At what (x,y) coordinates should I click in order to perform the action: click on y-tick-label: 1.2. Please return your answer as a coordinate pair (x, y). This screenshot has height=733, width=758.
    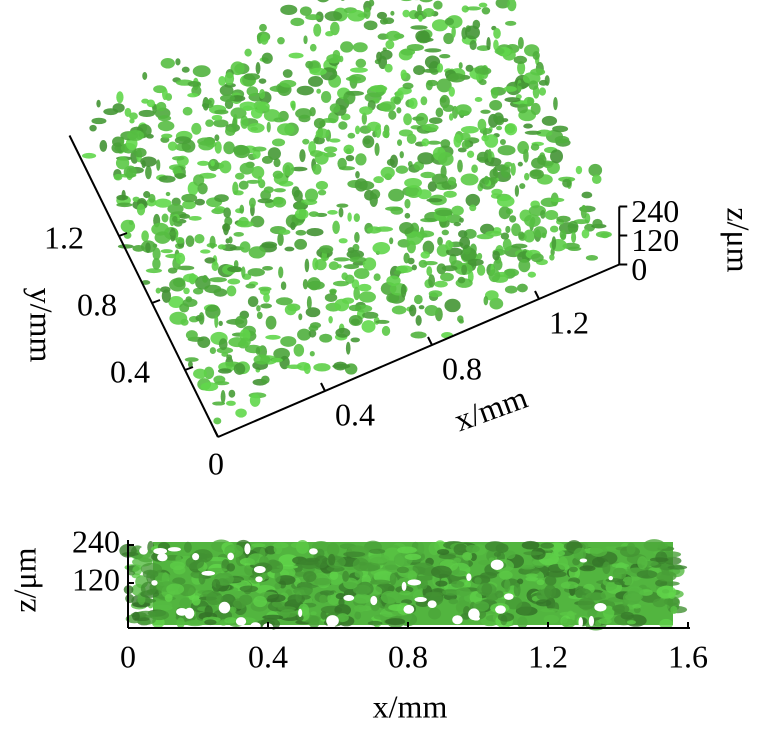
    Looking at the image, I should click on (64, 237).